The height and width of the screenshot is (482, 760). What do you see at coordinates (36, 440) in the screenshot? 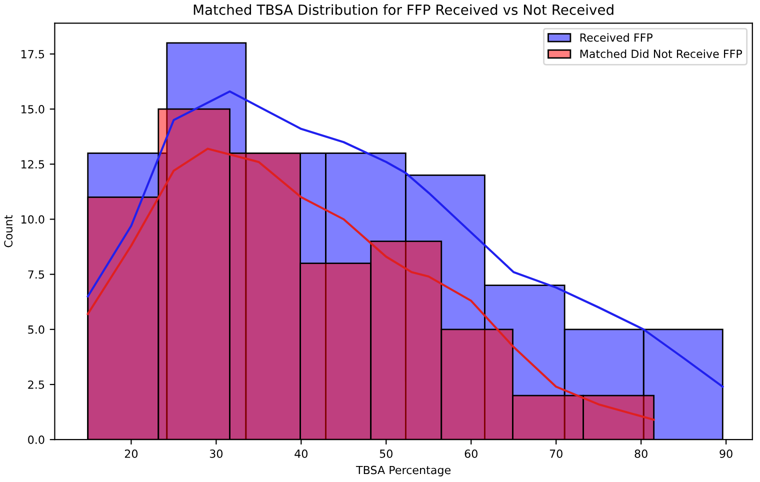
I see `y-tick-label: 0.0` at bounding box center [36, 440].